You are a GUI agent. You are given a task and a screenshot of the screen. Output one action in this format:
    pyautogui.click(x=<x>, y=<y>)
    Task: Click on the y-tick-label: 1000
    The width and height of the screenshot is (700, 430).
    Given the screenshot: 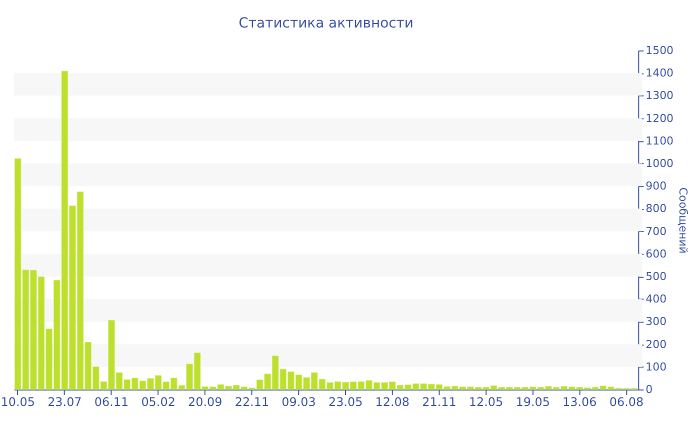 What is the action you would take?
    pyautogui.click(x=660, y=163)
    